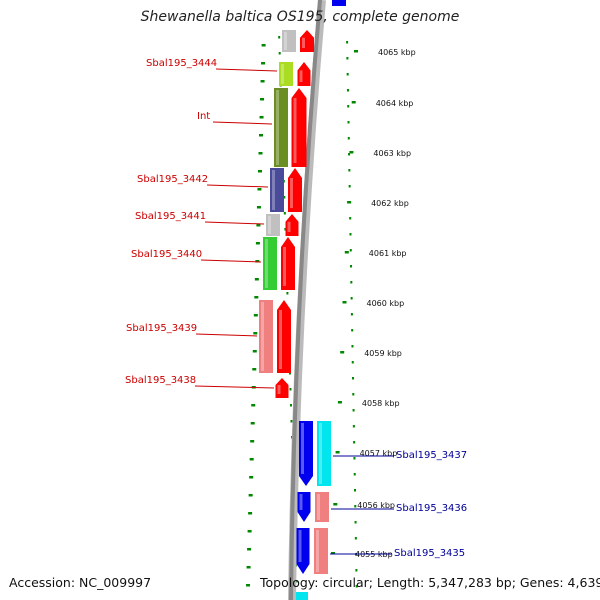 The width and height of the screenshot is (600, 600). I want to click on gene-label: Sbal195_3442, so click(172, 179).